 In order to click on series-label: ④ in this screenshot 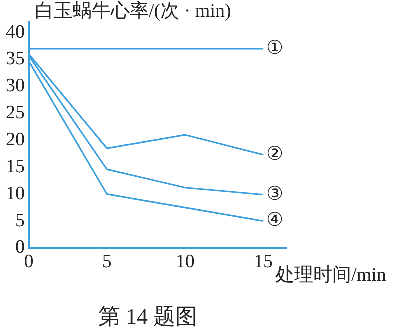, I will do `click(275, 220)`.